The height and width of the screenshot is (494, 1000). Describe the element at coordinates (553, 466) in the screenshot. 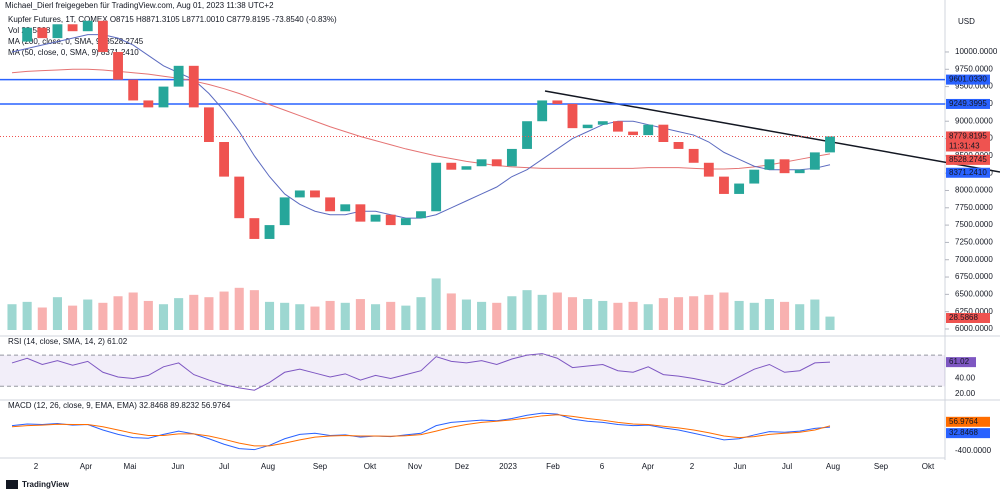

I see `x-tick-label: Feb` at that location.